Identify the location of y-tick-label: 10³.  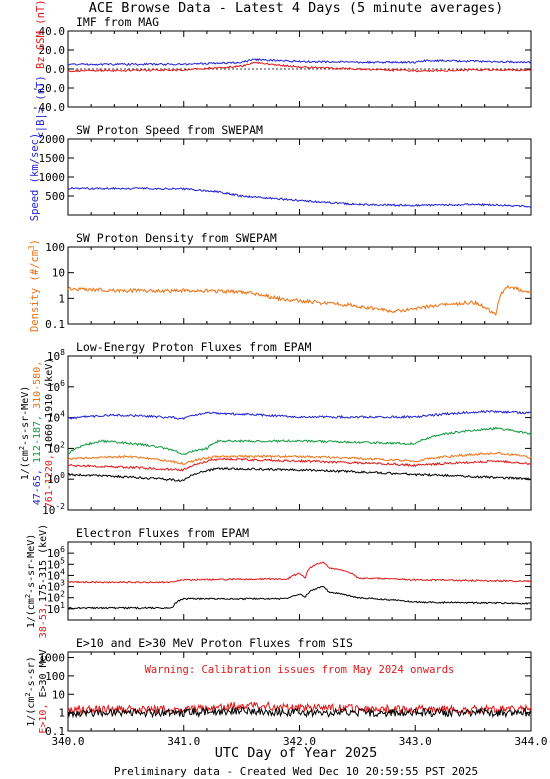
(56, 586).